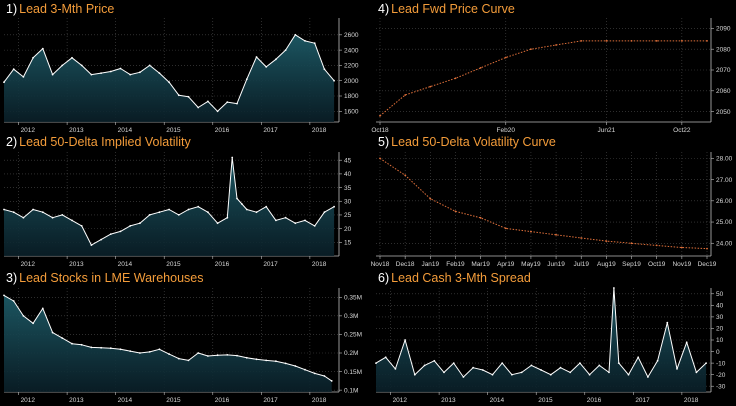  Describe the element at coordinates (723, 29) in the screenshot. I see `p4-ytick-label: 2090` at that location.